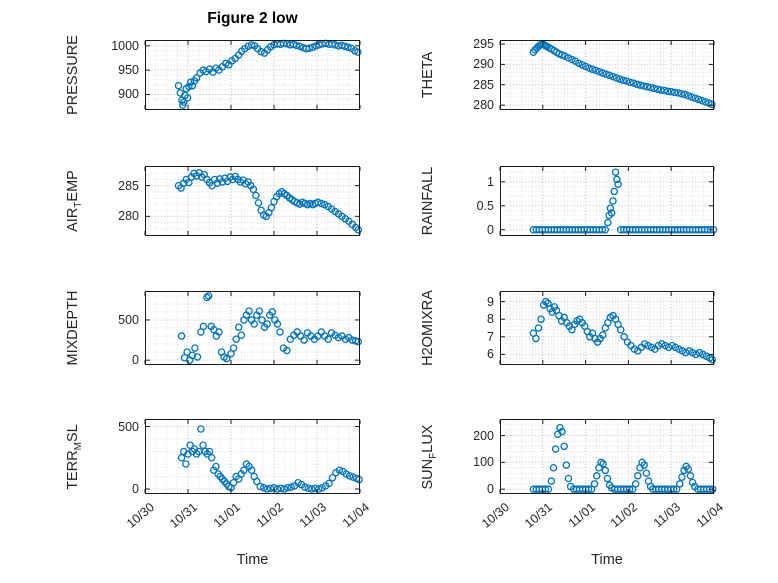  I want to click on y-tick-label: 0, so click(135, 489).